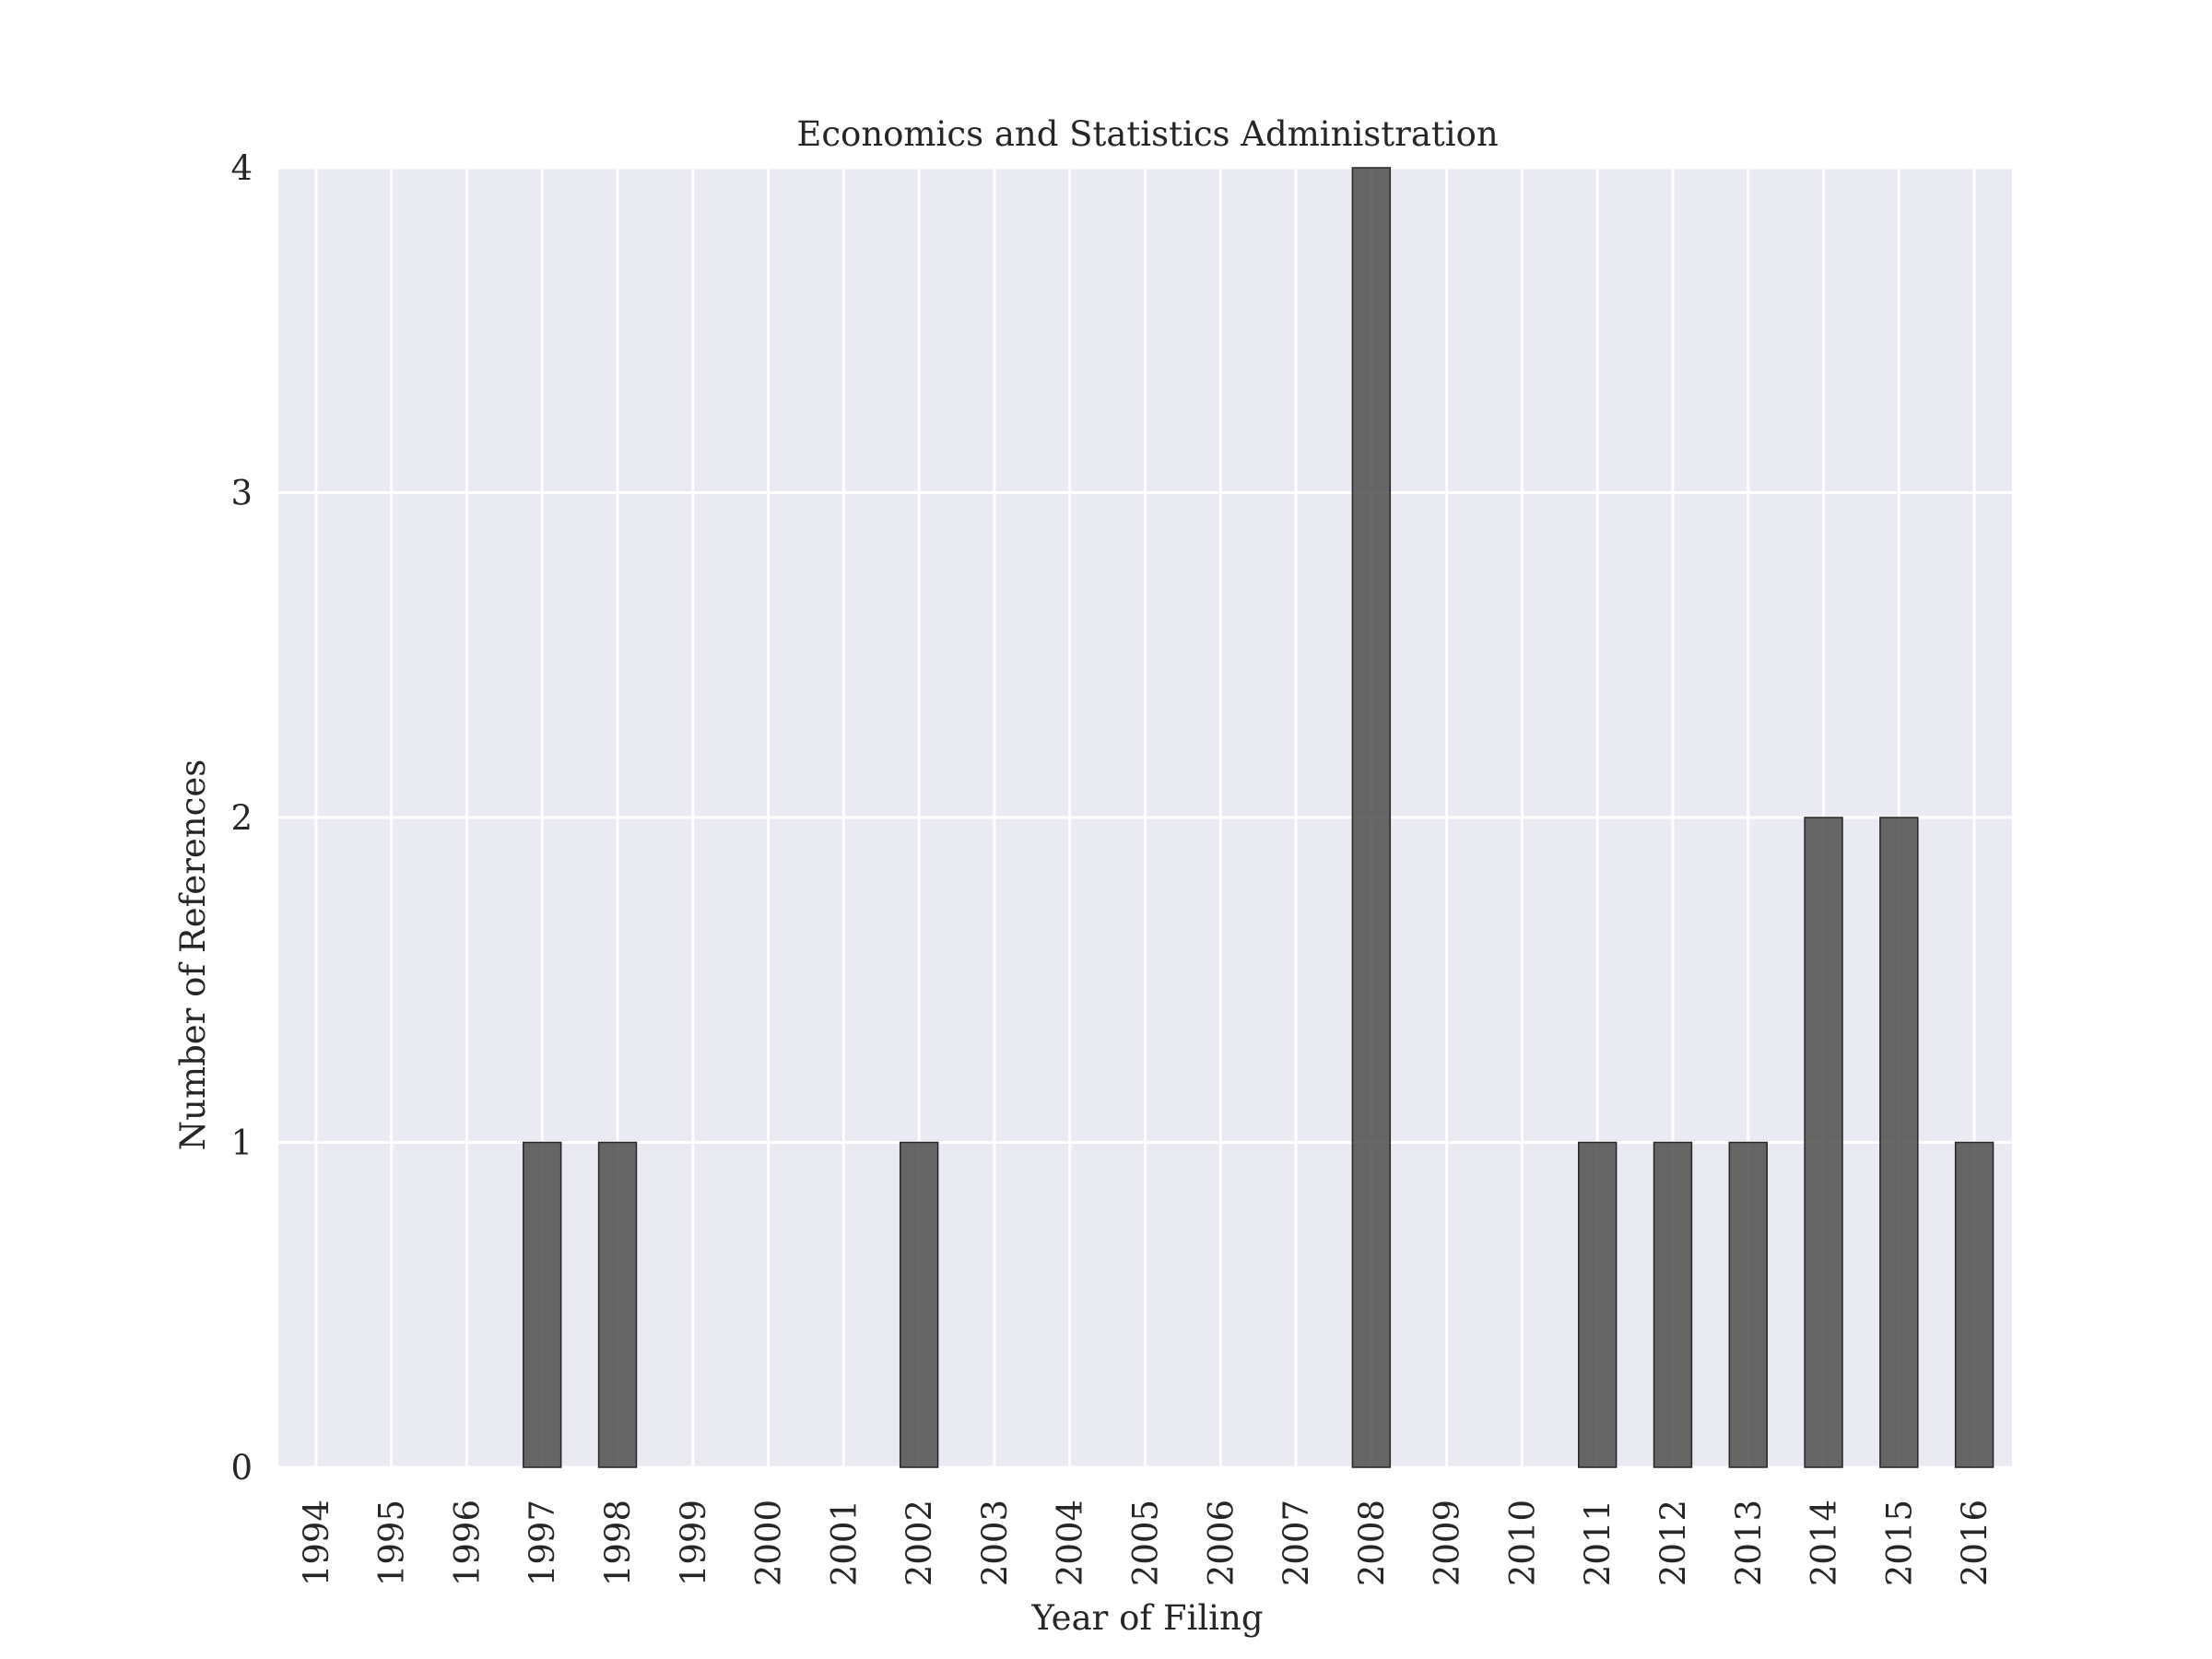 Image resolution: width=2212 pixels, height=1659 pixels. I want to click on bar-2011, so click(1598, 1304).